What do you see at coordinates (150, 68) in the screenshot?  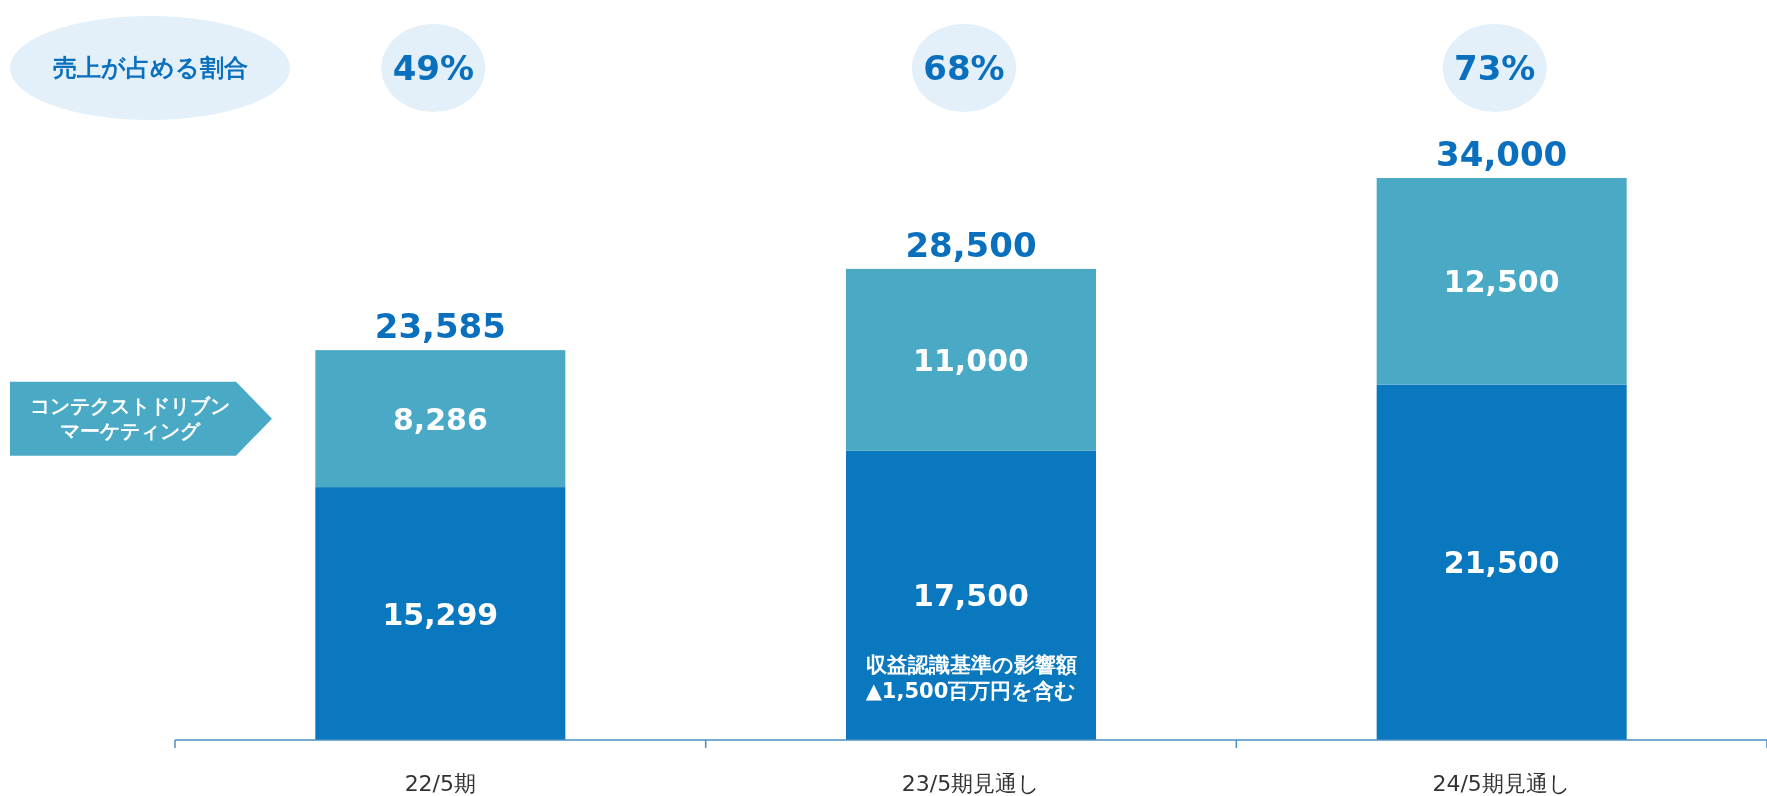 I see `text: 売上が占める割合` at bounding box center [150, 68].